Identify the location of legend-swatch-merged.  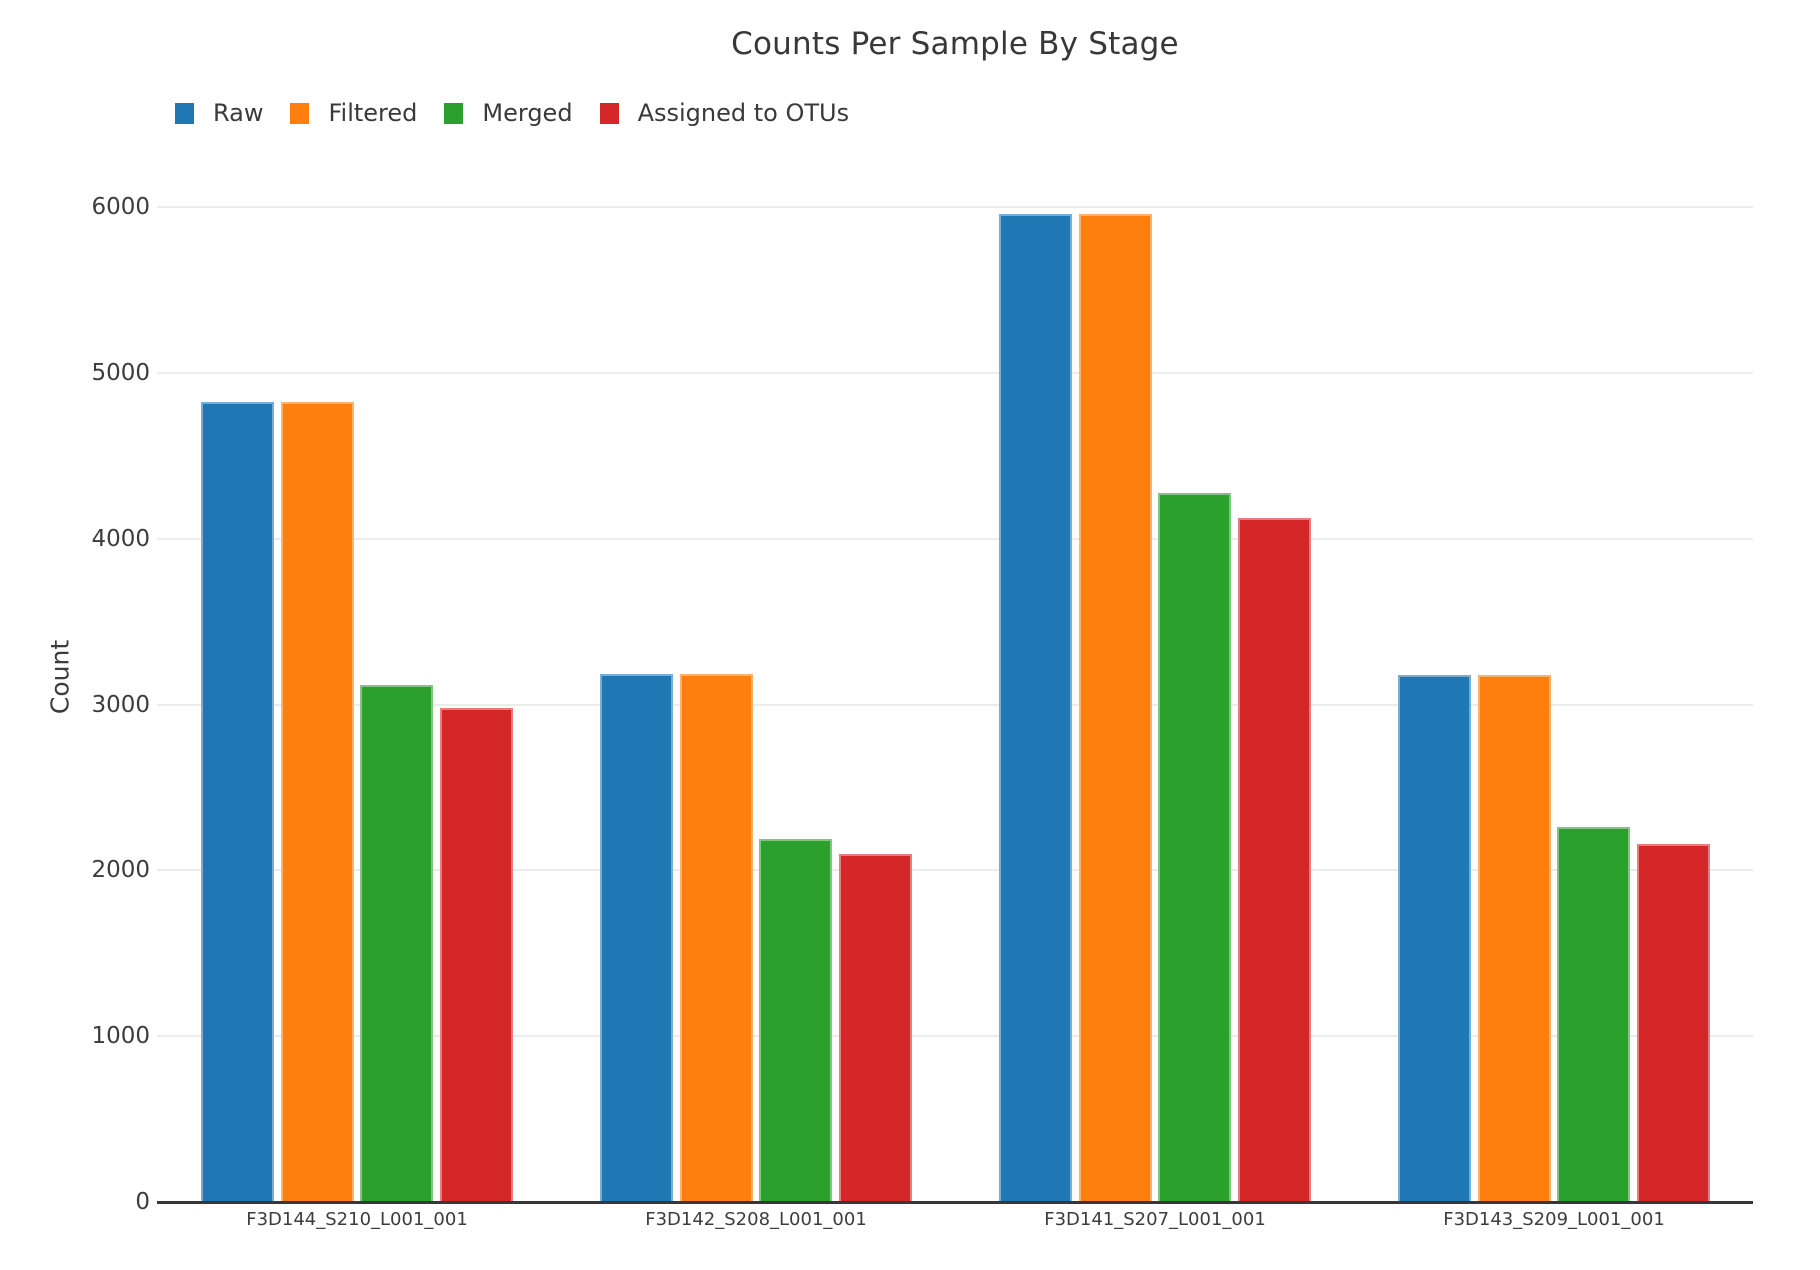
(454, 113).